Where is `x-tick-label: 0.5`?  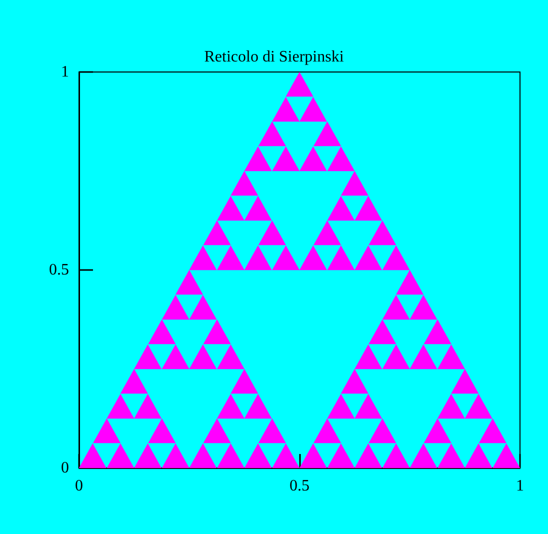 x-tick-label: 0.5 is located at coordinates (300, 486).